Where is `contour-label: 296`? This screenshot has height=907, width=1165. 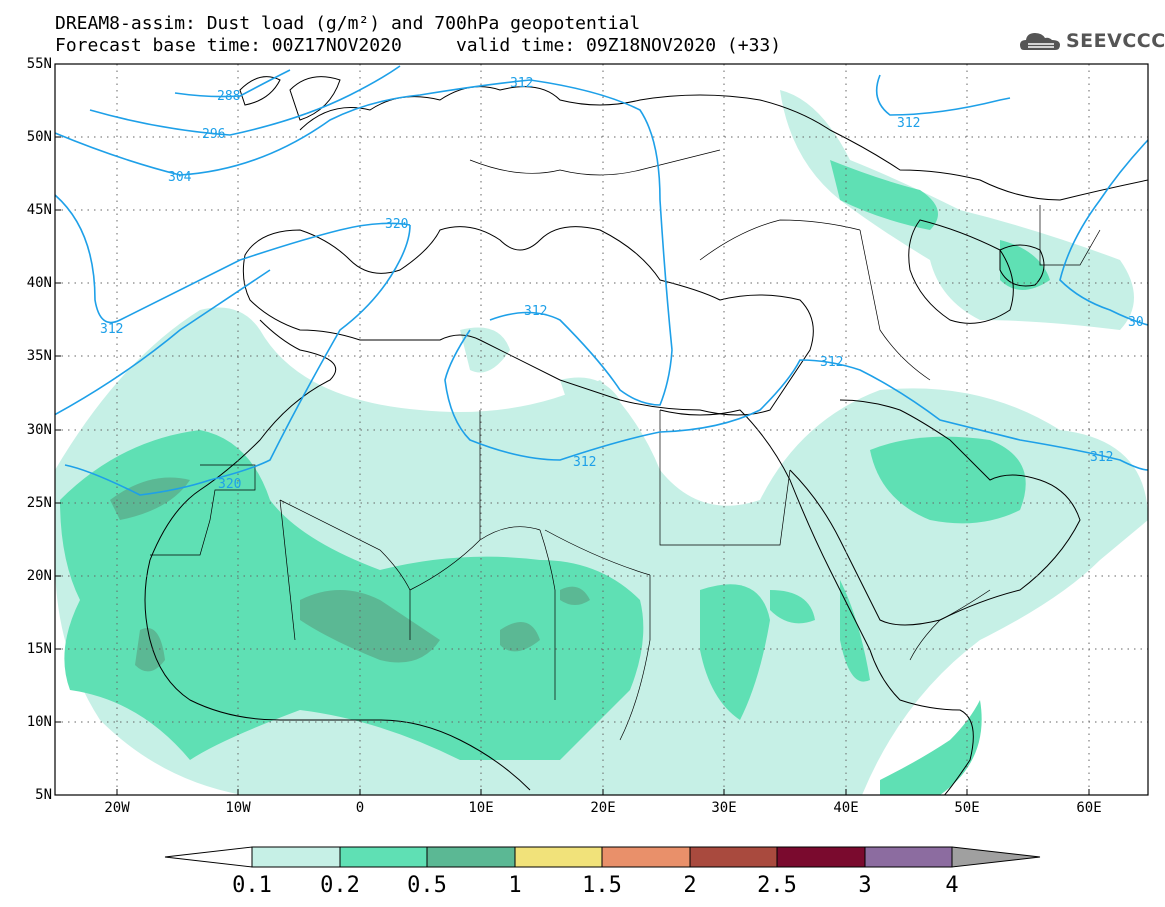 contour-label: 296 is located at coordinates (213, 134).